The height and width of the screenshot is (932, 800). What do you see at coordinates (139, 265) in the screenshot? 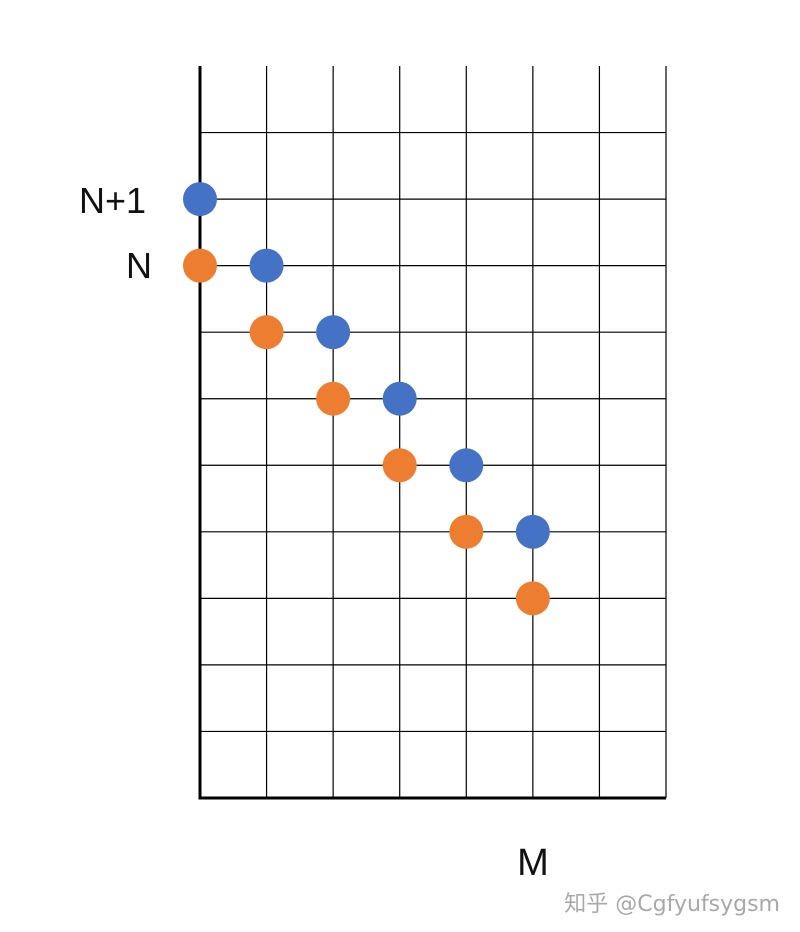
I see `row-label-n: N` at bounding box center [139, 265].